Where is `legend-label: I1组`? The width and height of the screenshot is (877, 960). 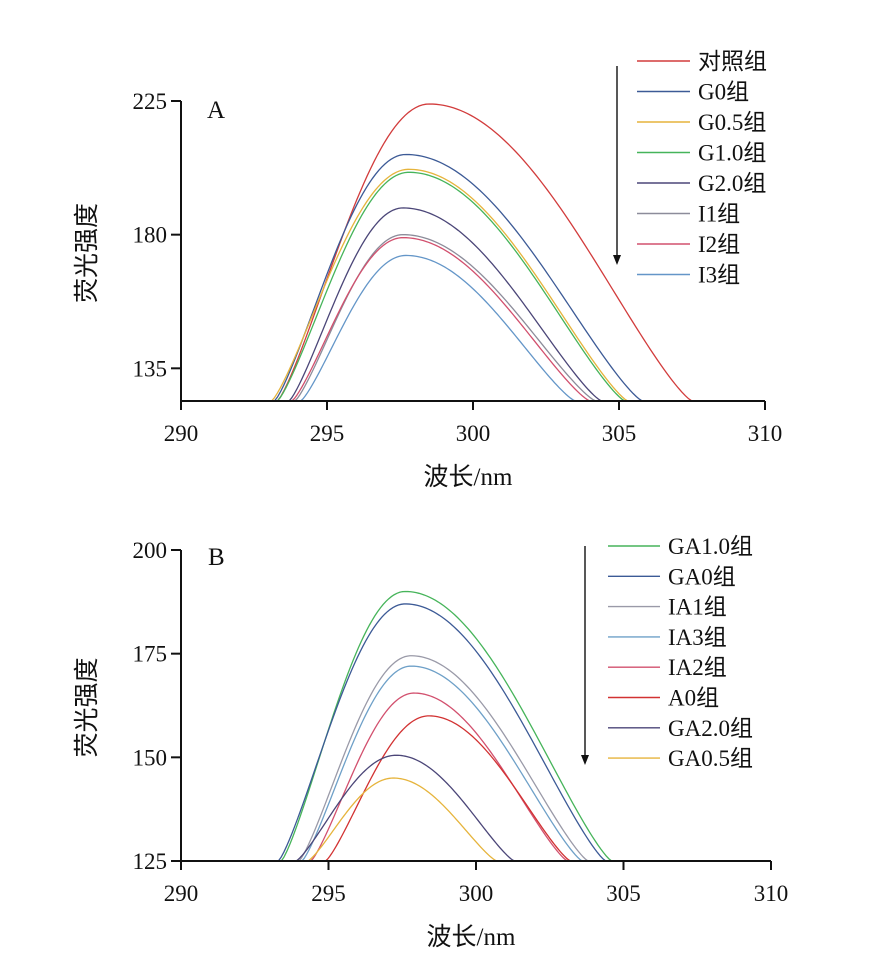 legend-label: I1组 is located at coordinates (719, 214).